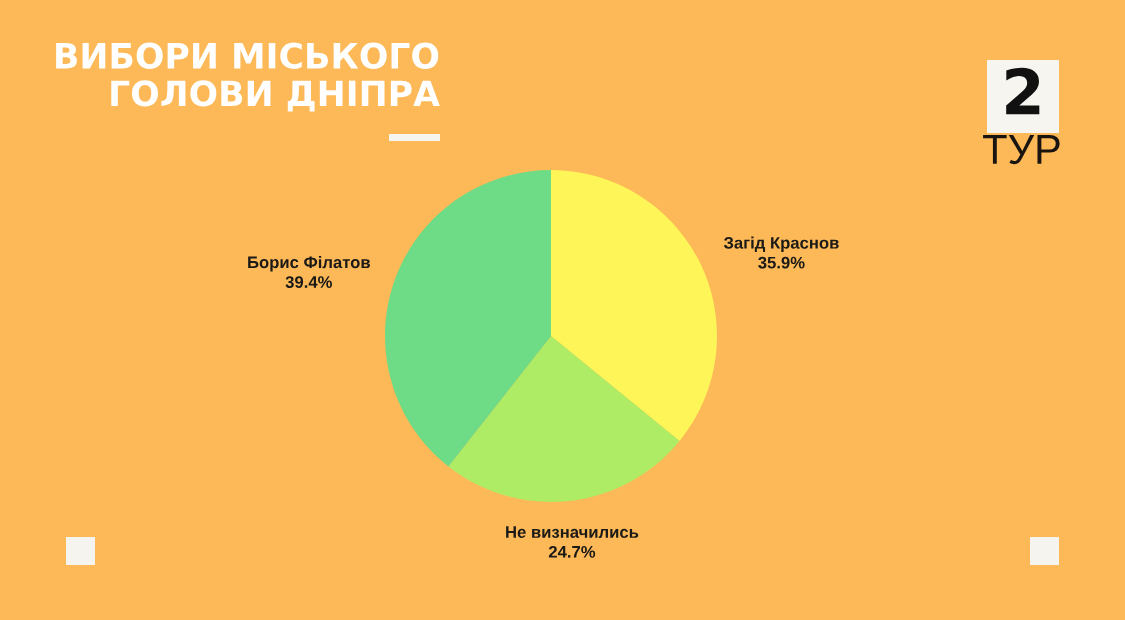 This screenshot has width=1125, height=620. What do you see at coordinates (1021, 150) in the screenshot?
I see `text: ТУР` at bounding box center [1021, 150].